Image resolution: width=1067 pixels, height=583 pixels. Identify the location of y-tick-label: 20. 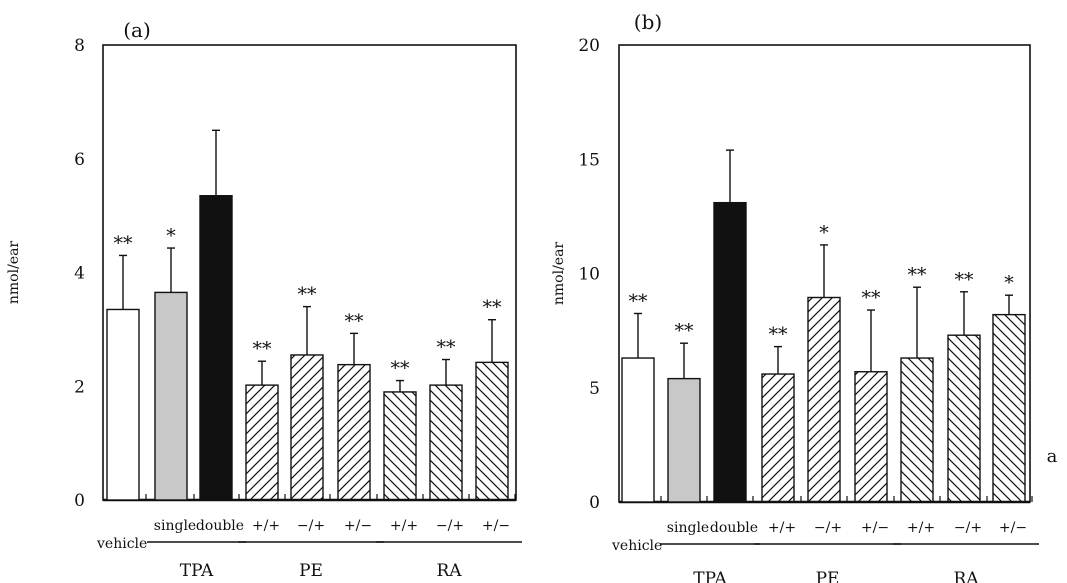
(589, 46).